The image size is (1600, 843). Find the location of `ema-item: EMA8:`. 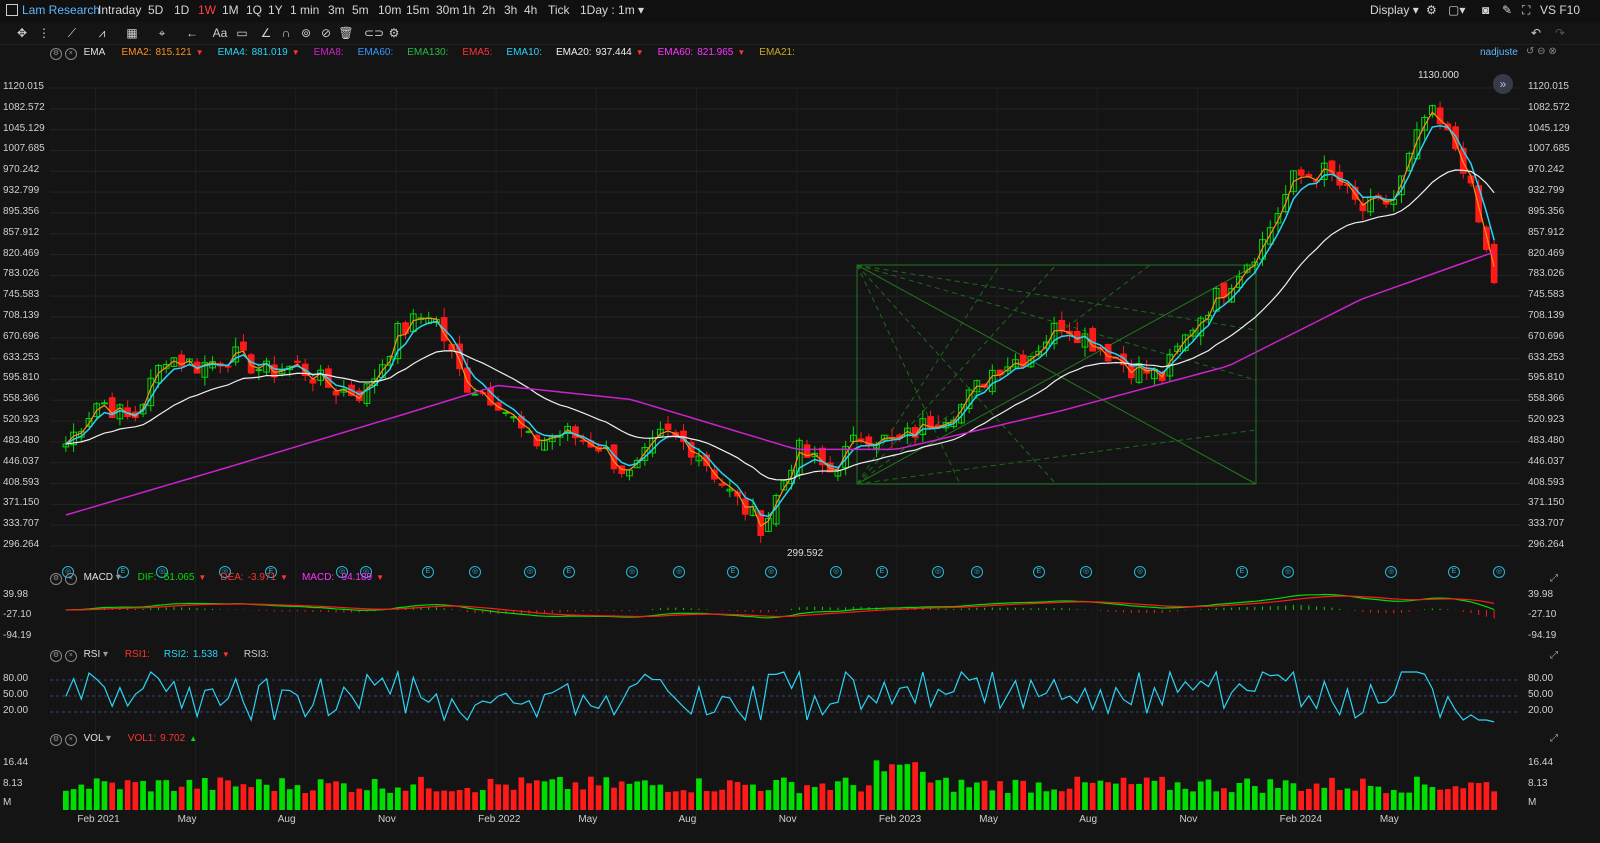

ema-item: EMA8: is located at coordinates (329, 52).